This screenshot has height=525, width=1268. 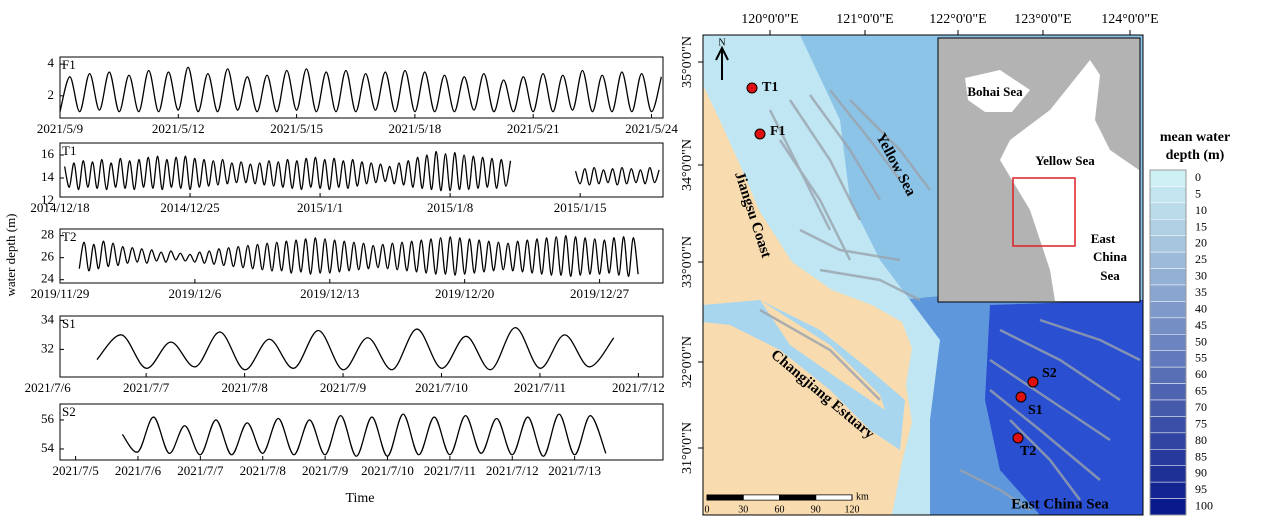 I want to click on station-label: S1, so click(x=1035, y=410).